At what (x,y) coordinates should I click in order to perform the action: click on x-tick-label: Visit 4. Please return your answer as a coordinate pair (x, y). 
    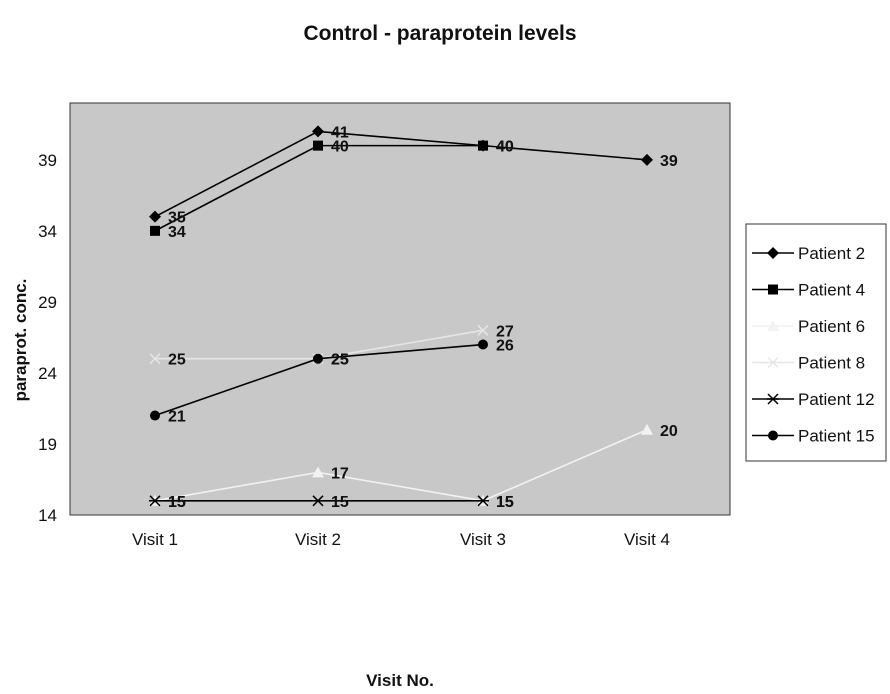
    Looking at the image, I should click on (647, 539).